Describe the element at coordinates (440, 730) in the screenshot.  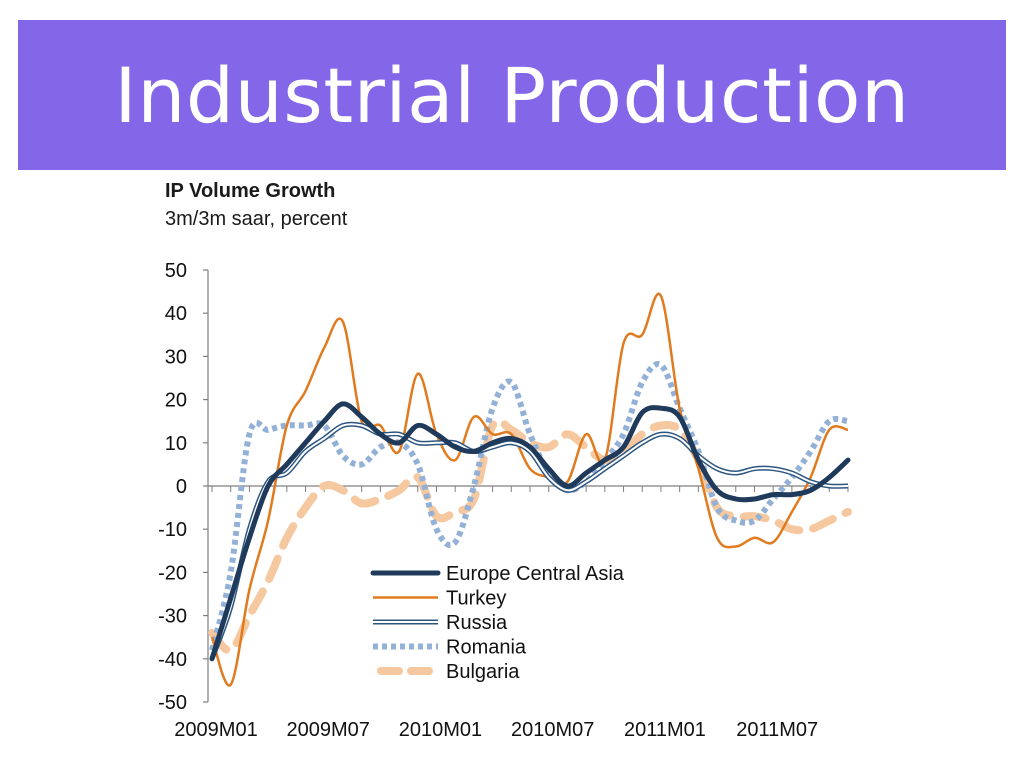
I see `x-tick-label: 2010M01` at that location.